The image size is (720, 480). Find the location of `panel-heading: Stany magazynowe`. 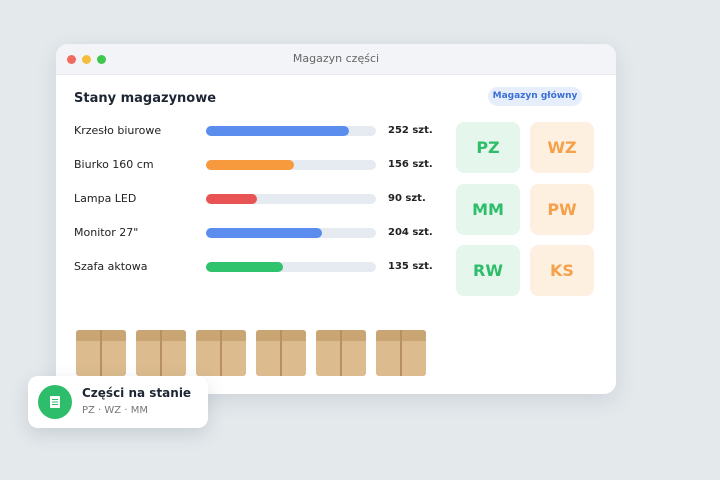

panel-heading: Stany magazynowe is located at coordinates (145, 98).